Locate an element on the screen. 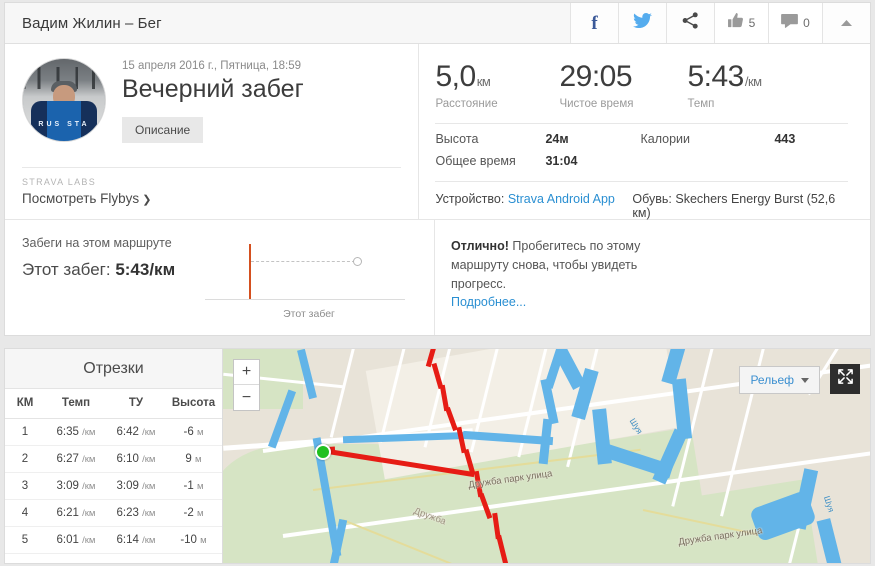 This screenshot has width=875, height=566. chevron-down-icon is located at coordinates (805, 380).